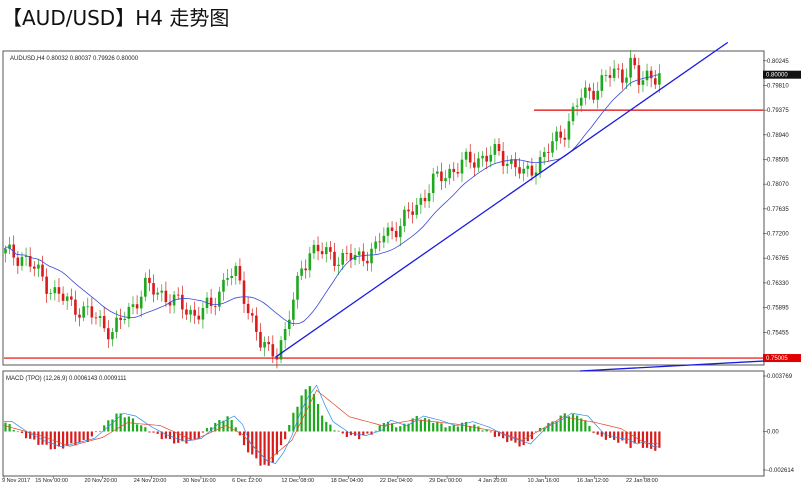  I want to click on macd-axis: 0.003769 0.00 -0.002614, so click(779, 424).